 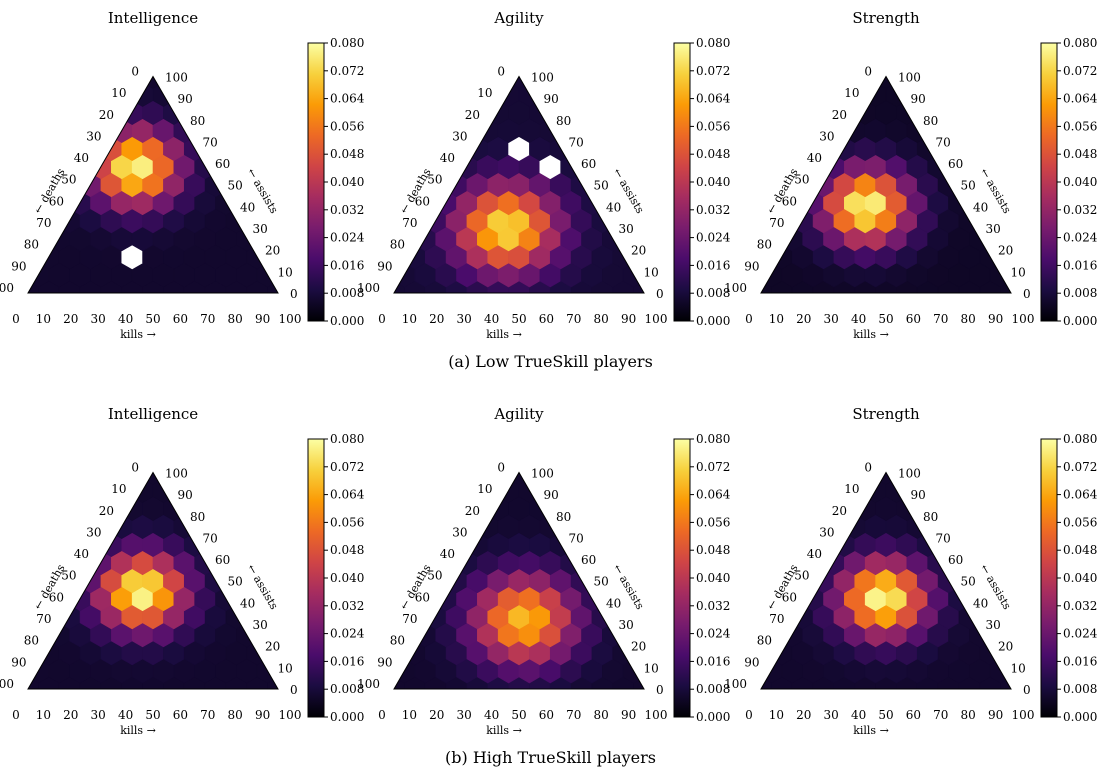 What do you see at coordinates (422, 597) in the screenshot?
I see `deaths-tick-label: 60` at bounding box center [422, 597].